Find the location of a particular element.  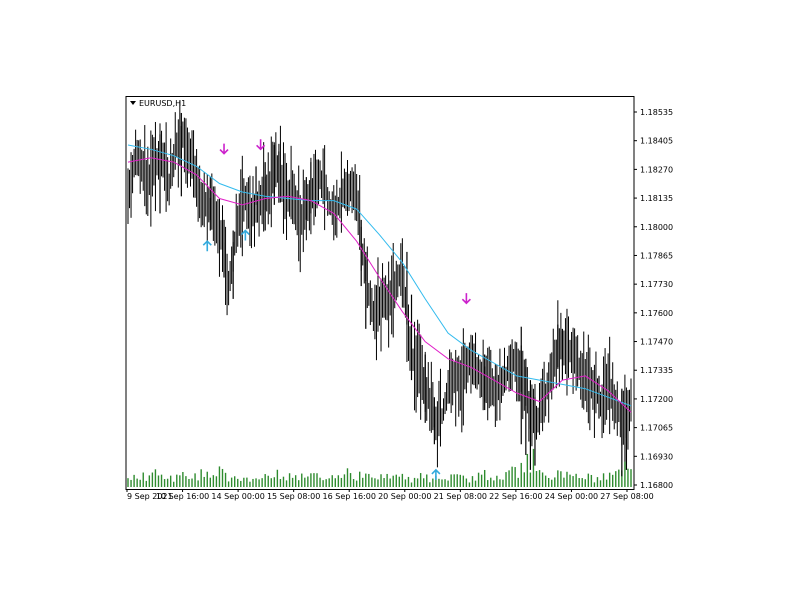

symbol-label: EURUSD,H1 is located at coordinates (162, 103).